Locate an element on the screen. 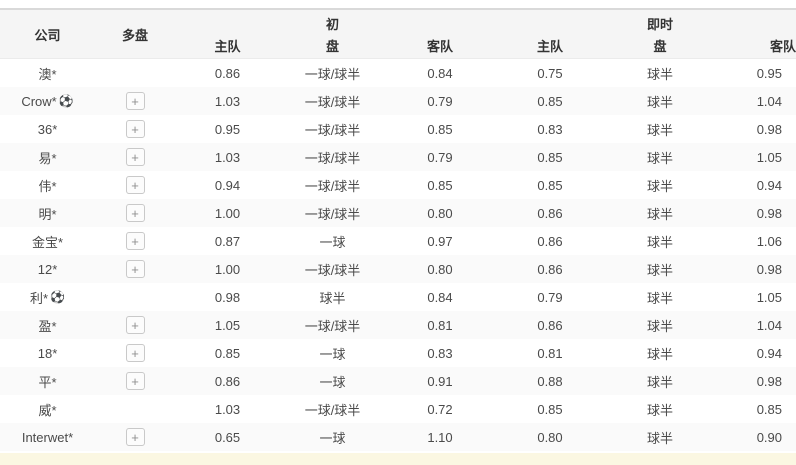 The width and height of the screenshot is (796, 465). table-row: 利* ⚽ 0.98 球半 0.84 0.79 球半 1.05 is located at coordinates (398, 297).